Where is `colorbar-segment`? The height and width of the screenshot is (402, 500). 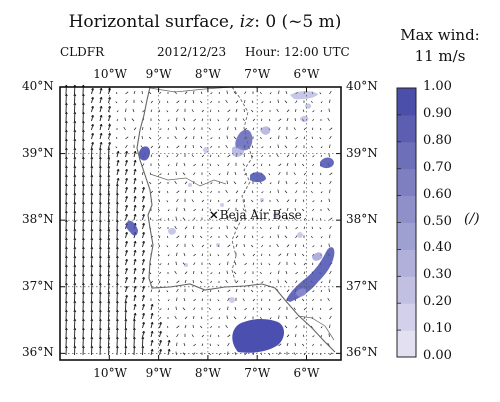 colorbar-segment is located at coordinates (406, 155).